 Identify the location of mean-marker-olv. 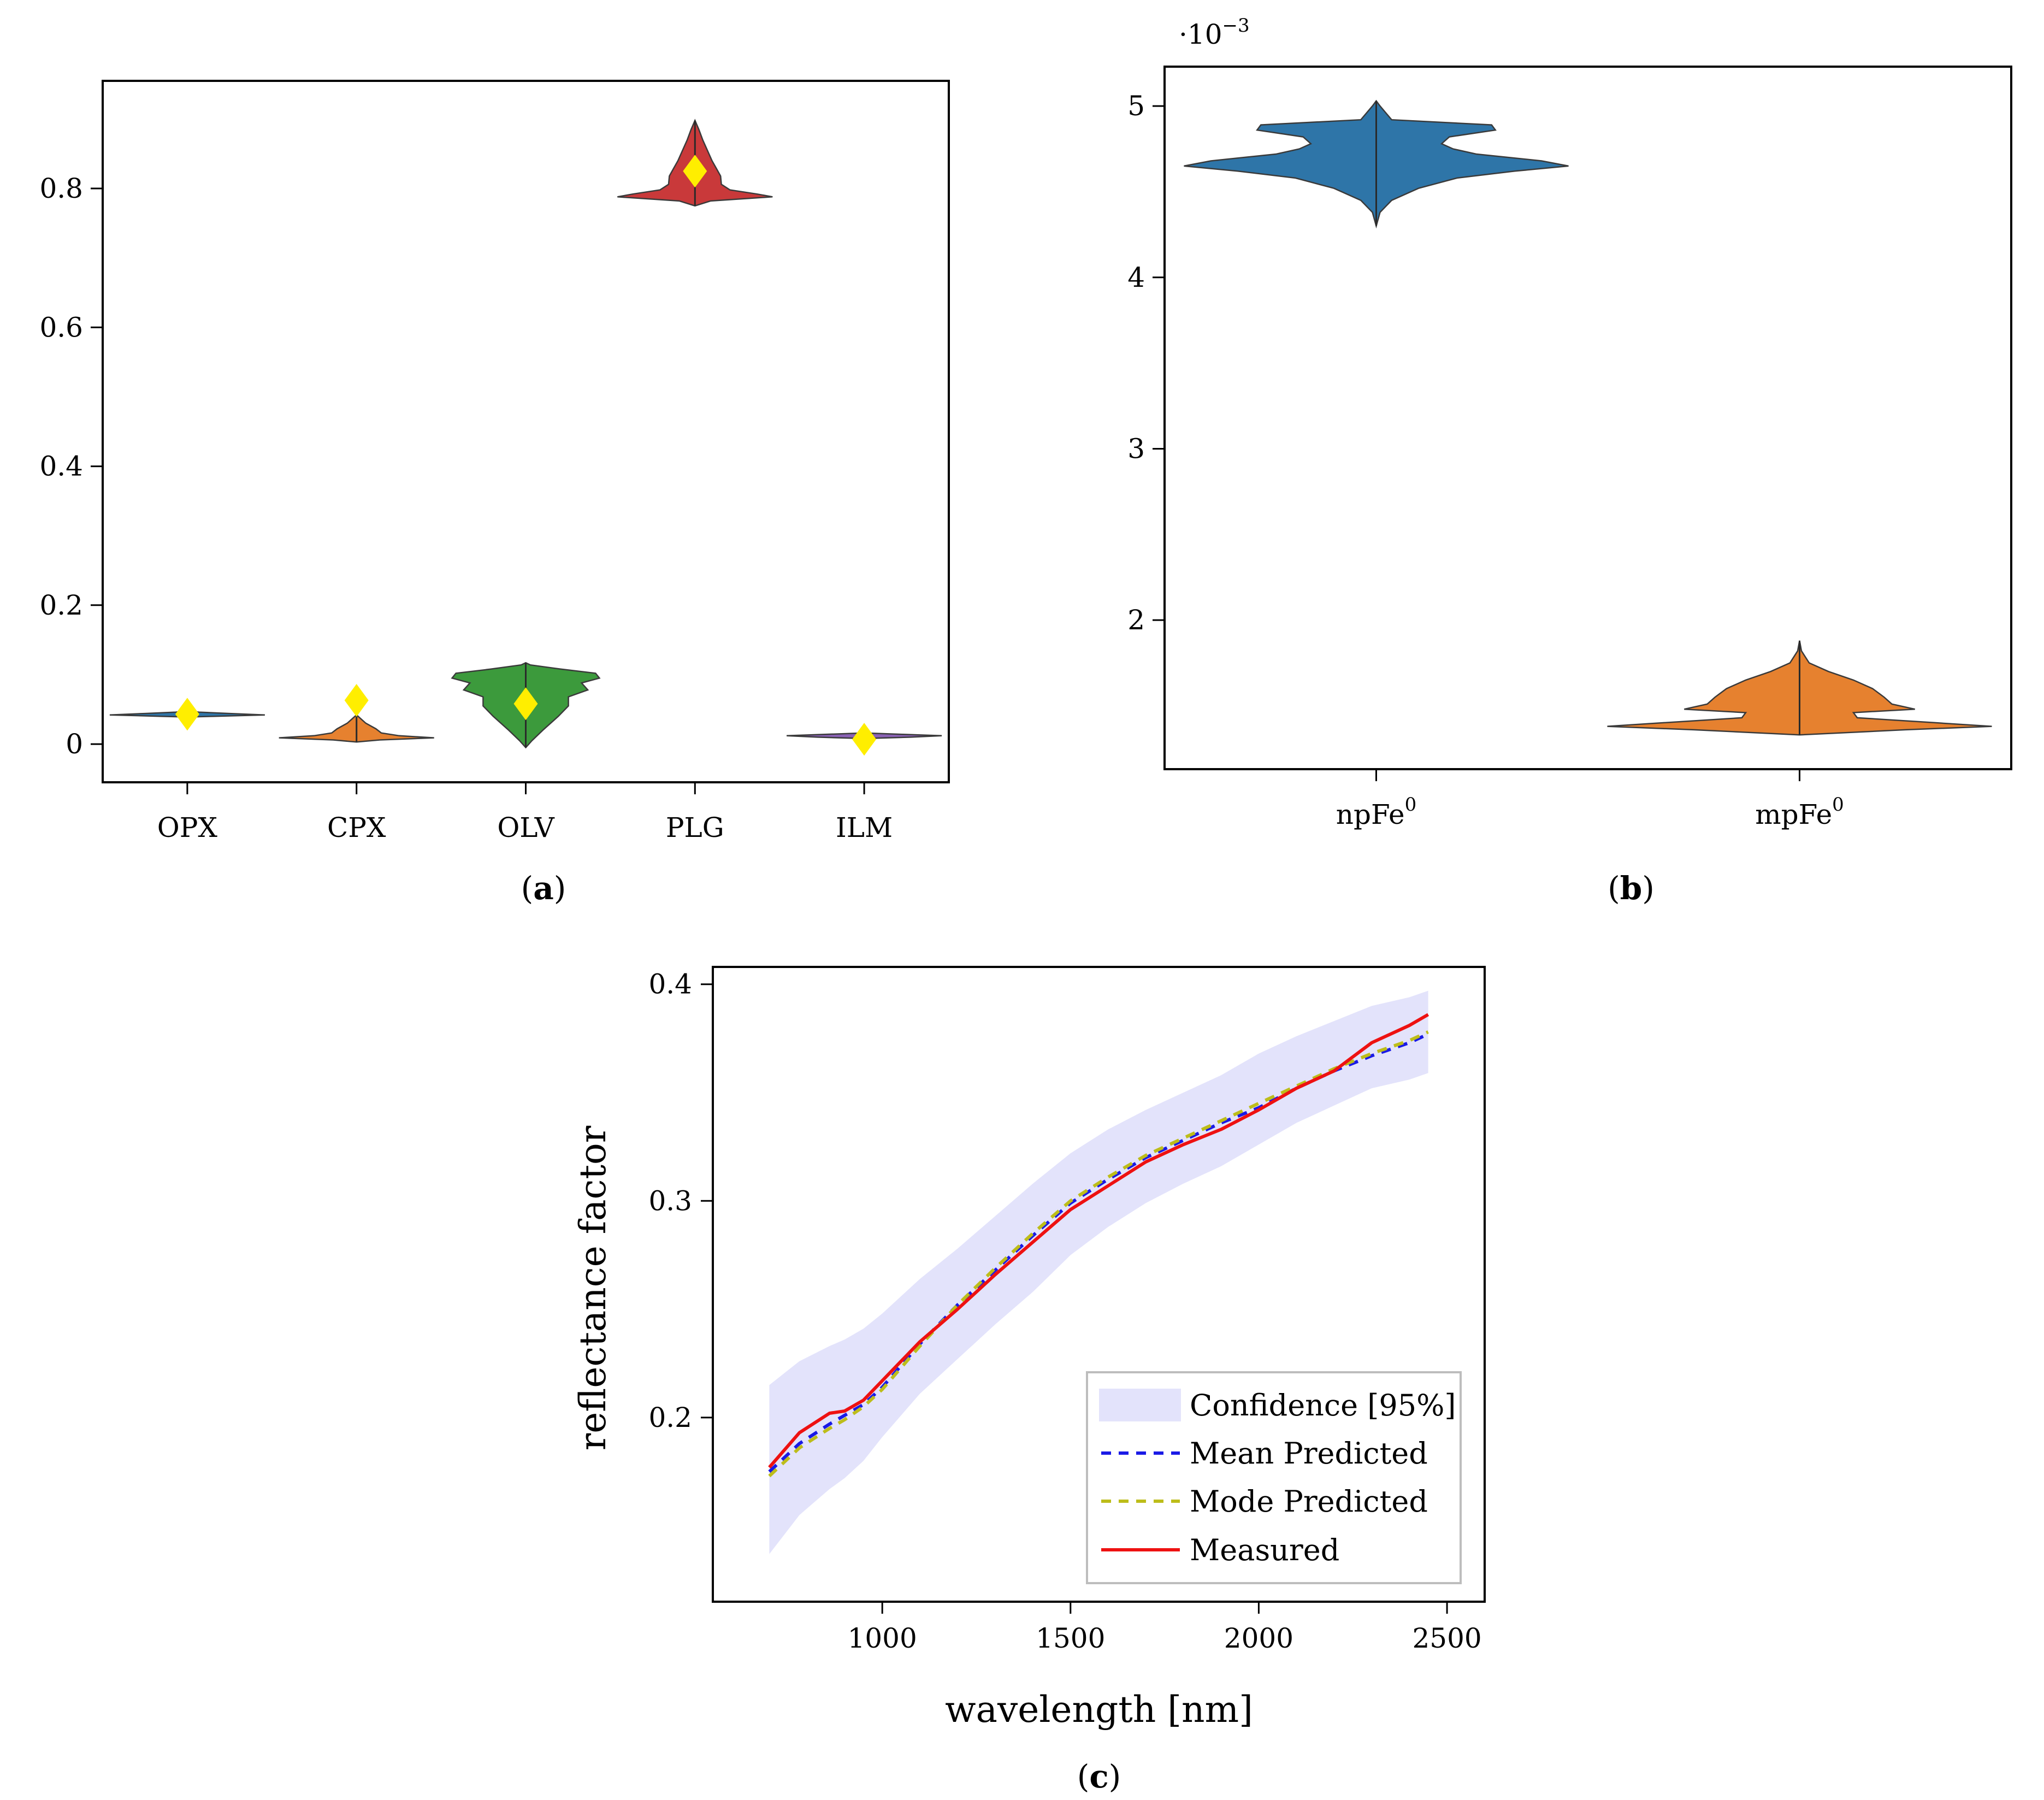
(525, 704).